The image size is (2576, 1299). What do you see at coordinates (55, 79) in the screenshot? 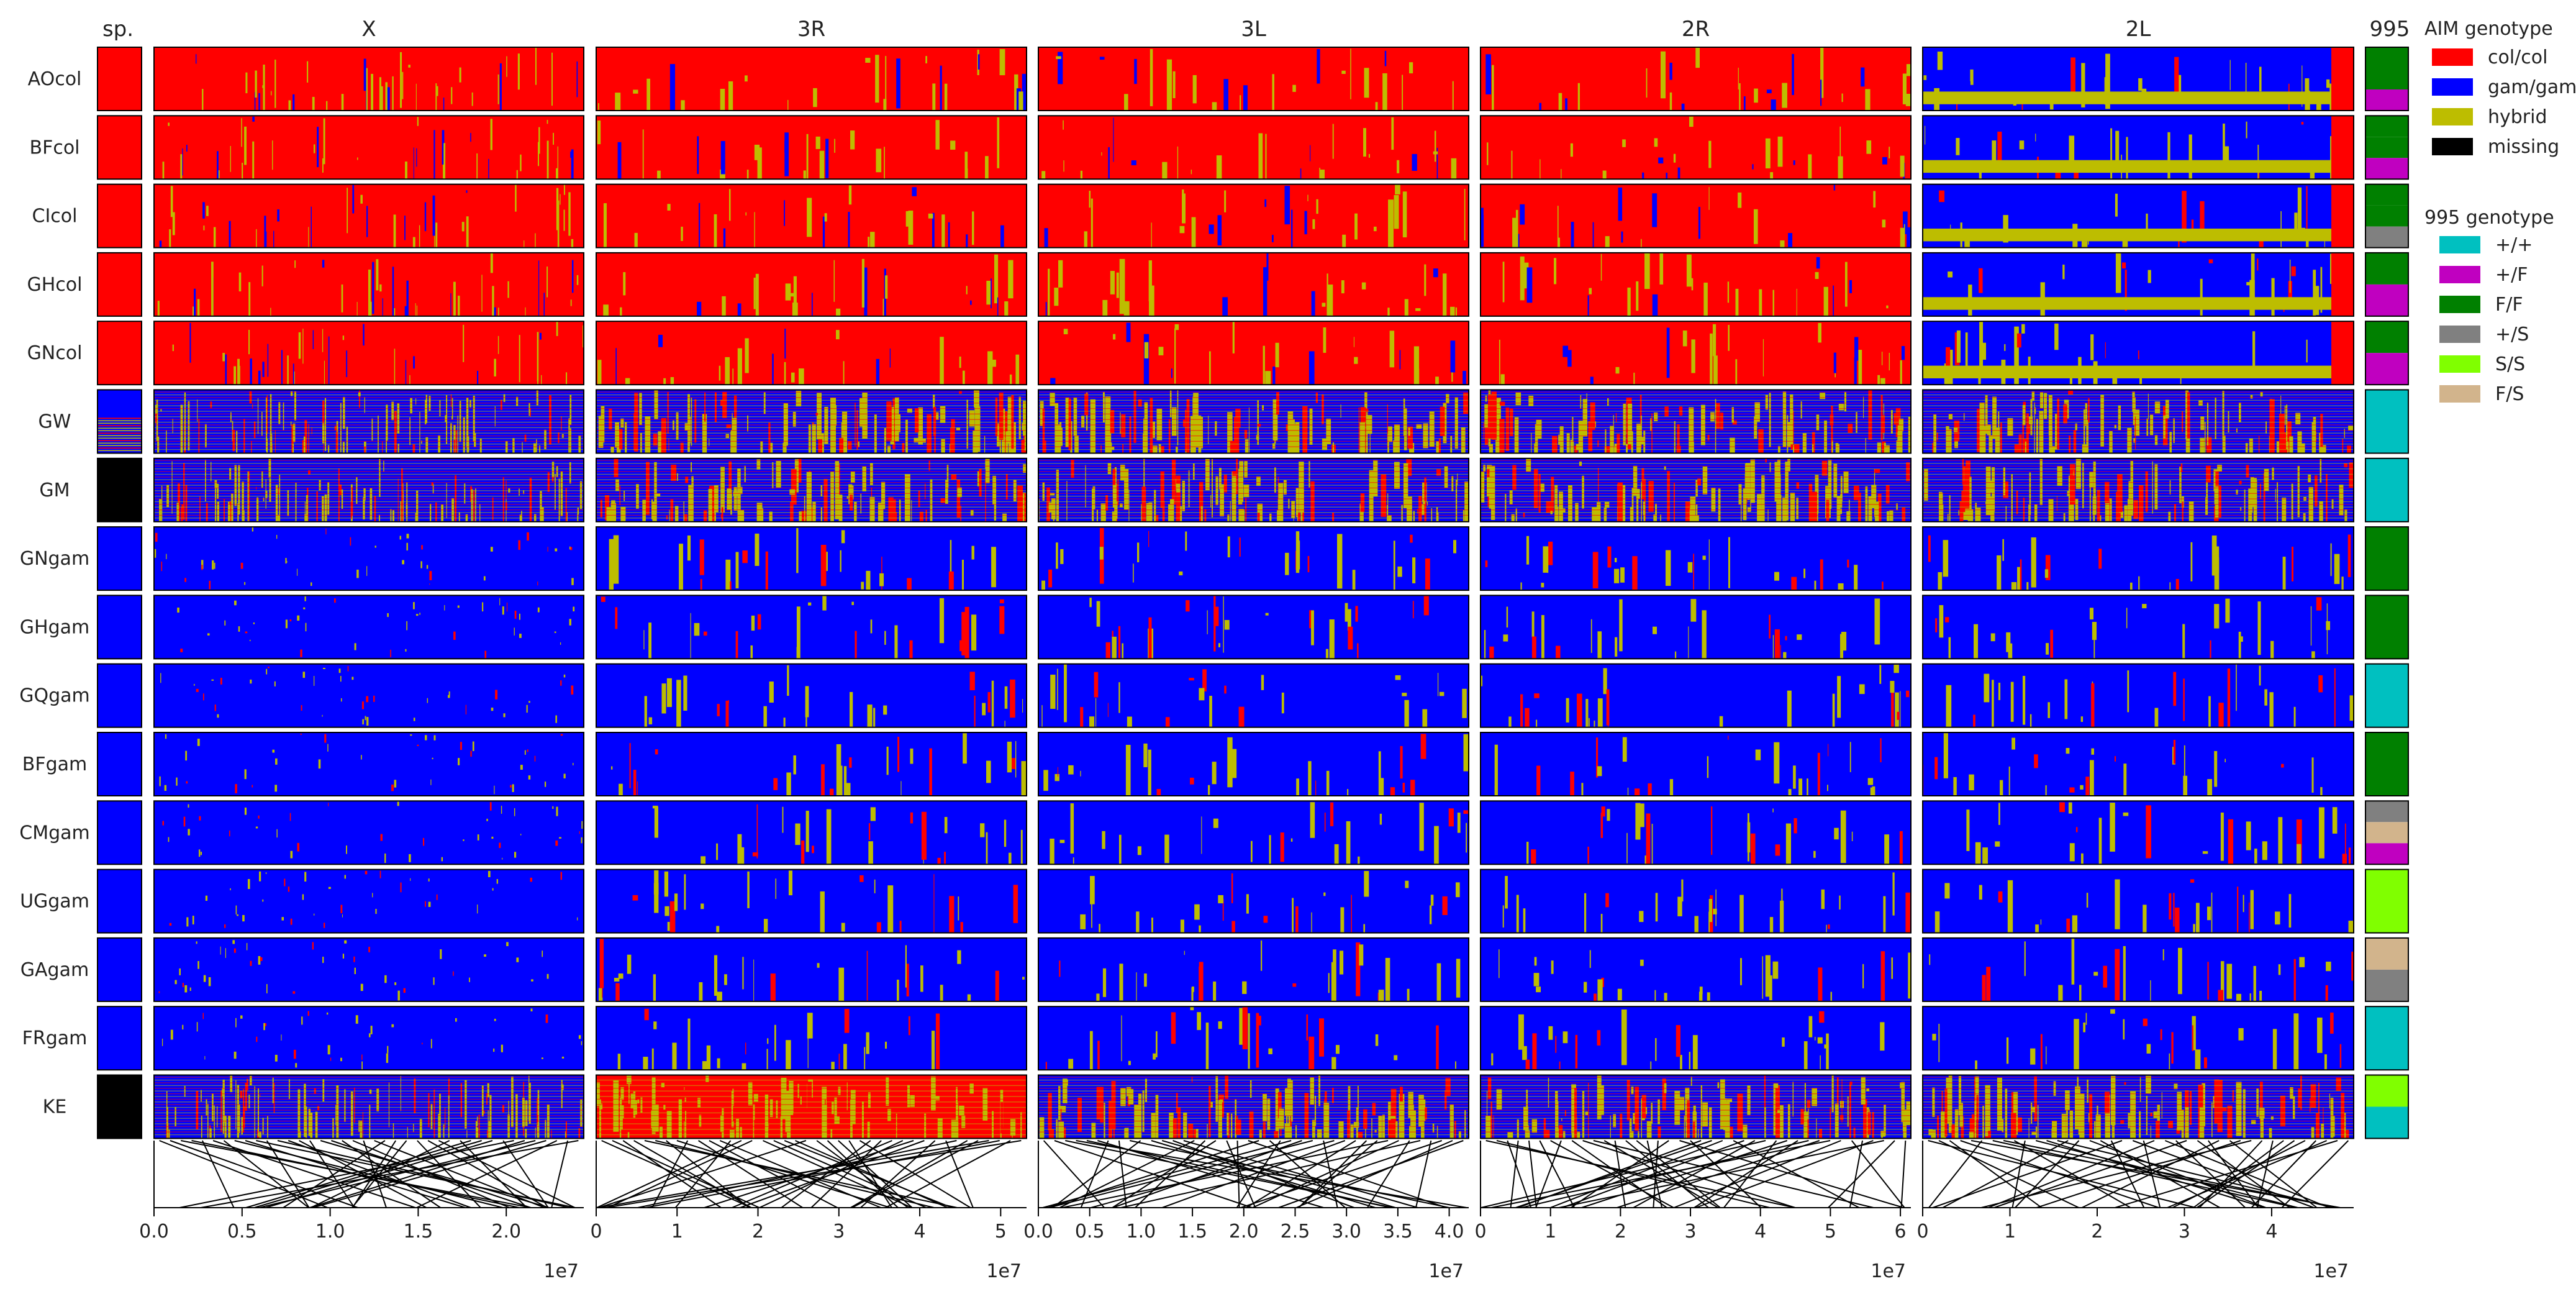
I see `population-label: AOcol` at bounding box center [55, 79].